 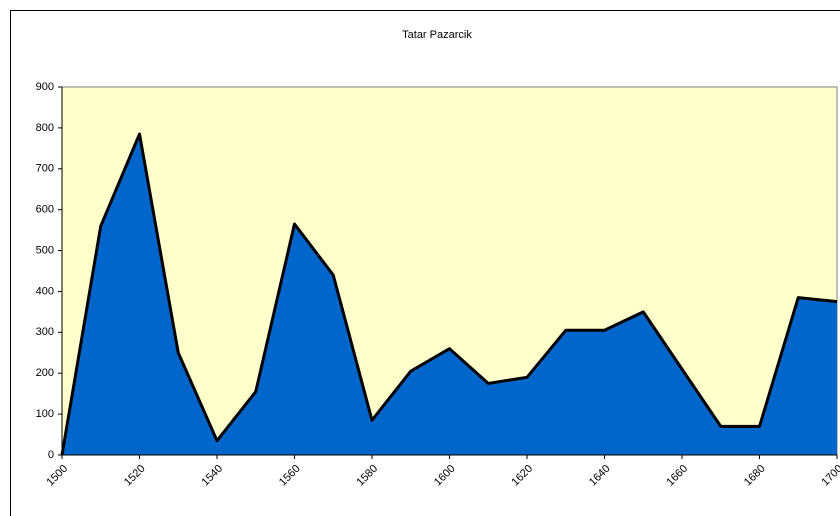 What do you see at coordinates (45, 291) in the screenshot?
I see `y-tick-label: 400` at bounding box center [45, 291].